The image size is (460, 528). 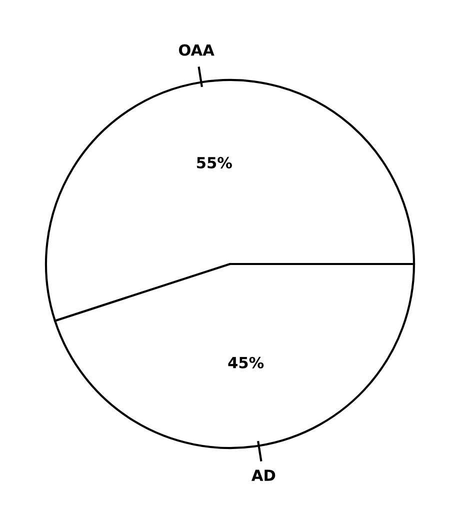 What do you see at coordinates (246, 362) in the screenshot?
I see `data-label: 45%` at bounding box center [246, 362].